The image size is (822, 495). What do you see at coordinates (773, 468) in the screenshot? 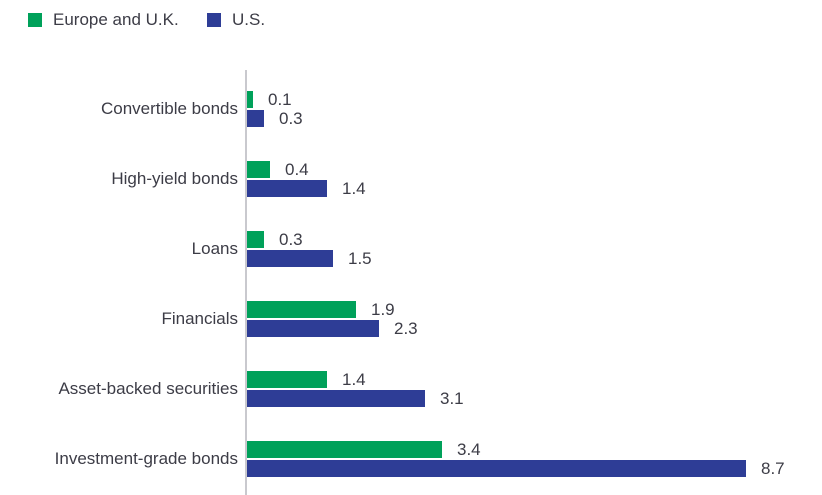
I see `value-label: 8.7` at bounding box center [773, 468].